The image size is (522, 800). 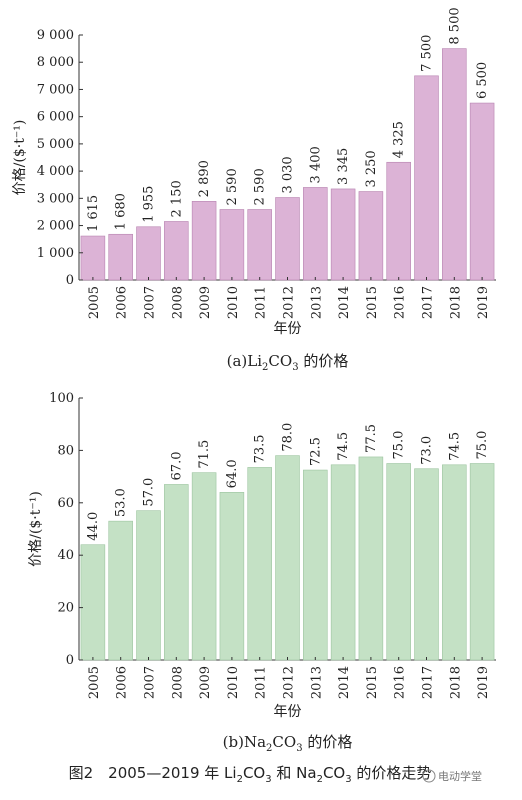 What do you see at coordinates (244, 742) in the screenshot?
I see `chart-b-caption-prefix: (b)Na` at bounding box center [244, 742].